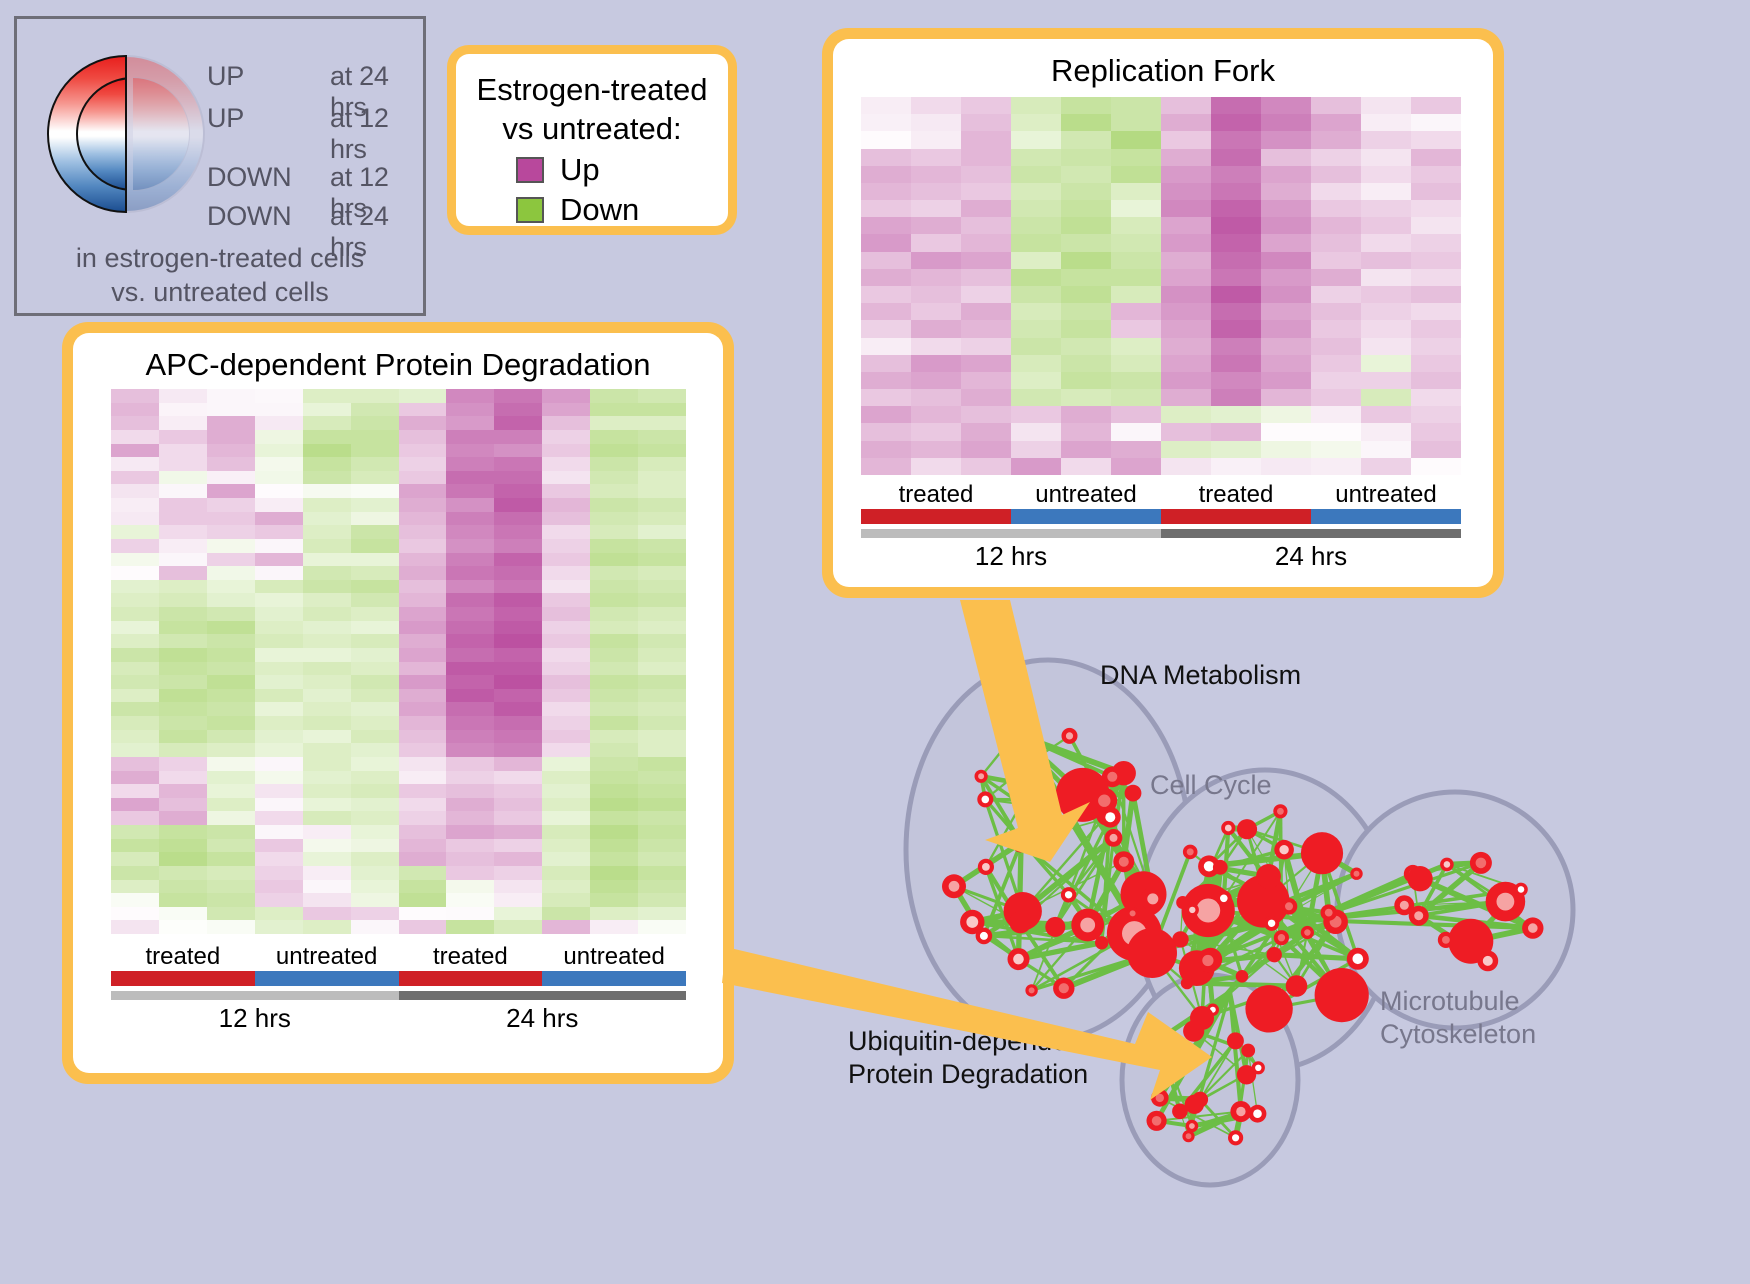 Image resolution: width=1750 pixels, height=1284 pixels. Describe the element at coordinates (249, 216) in the screenshot. I see `legend-direction-3: DOWN` at that location.